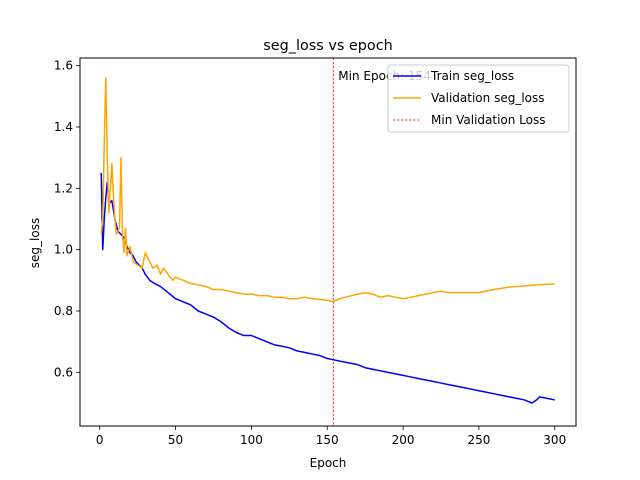  Describe the element at coordinates (472, 76) in the screenshot. I see `legend-label-train: Train seg_loss` at that location.